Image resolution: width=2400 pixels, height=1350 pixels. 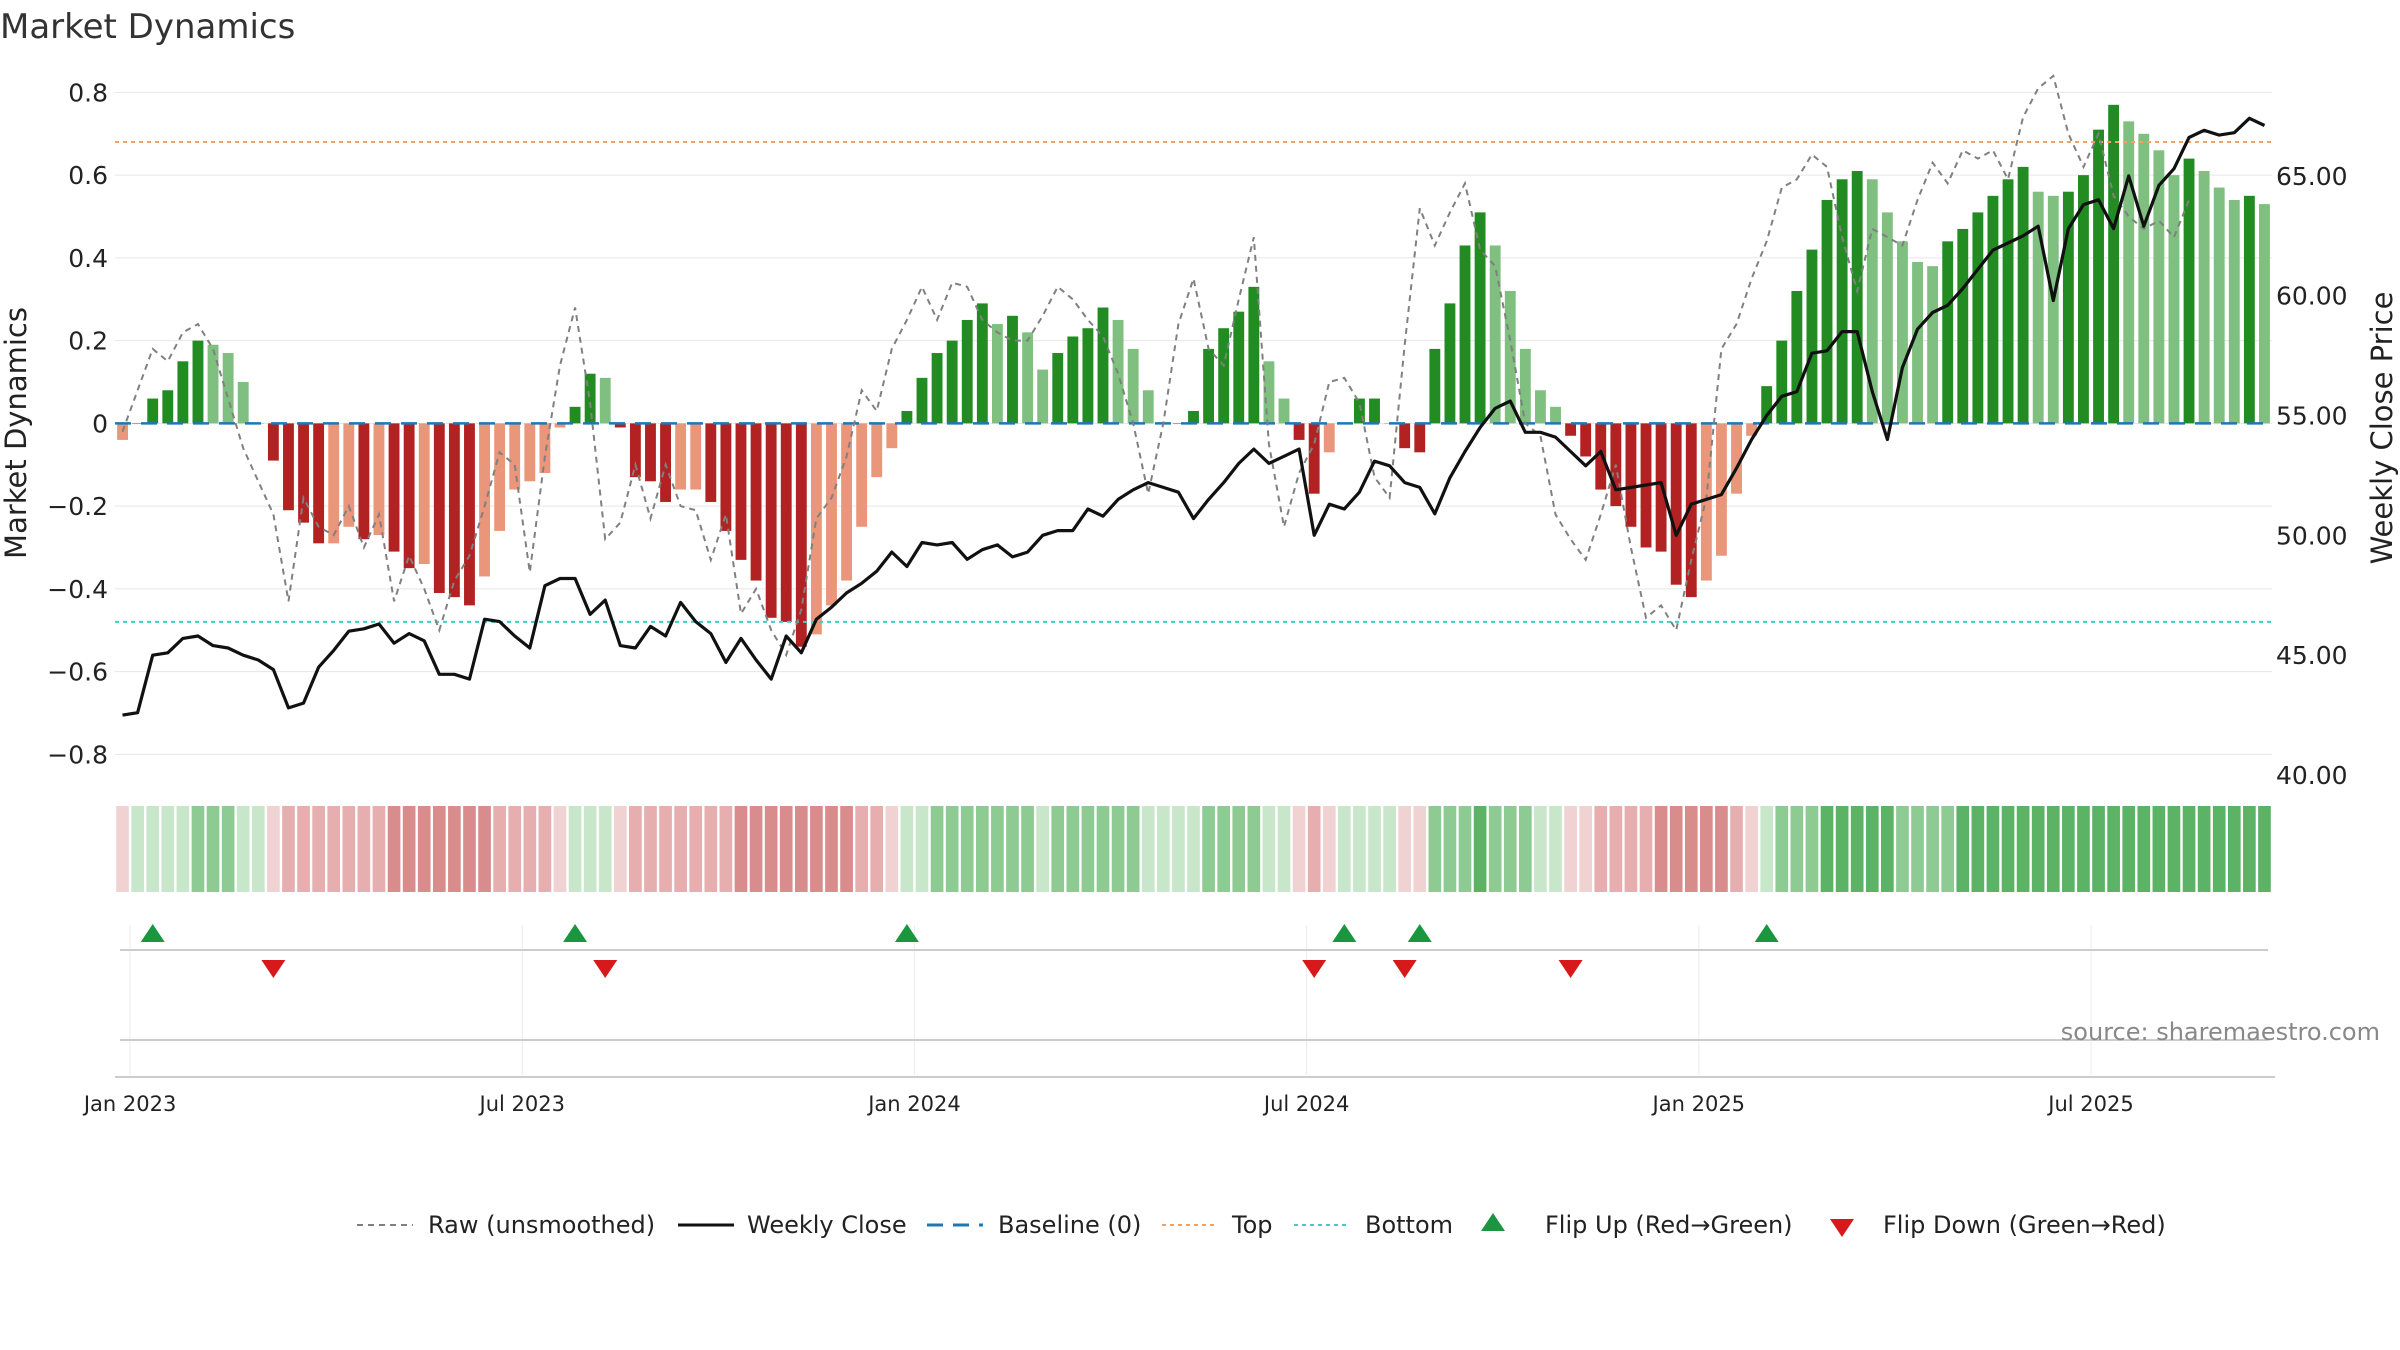 What do you see at coordinates (88, 258) in the screenshot?
I see `y-tick-label: 0.4` at bounding box center [88, 258].